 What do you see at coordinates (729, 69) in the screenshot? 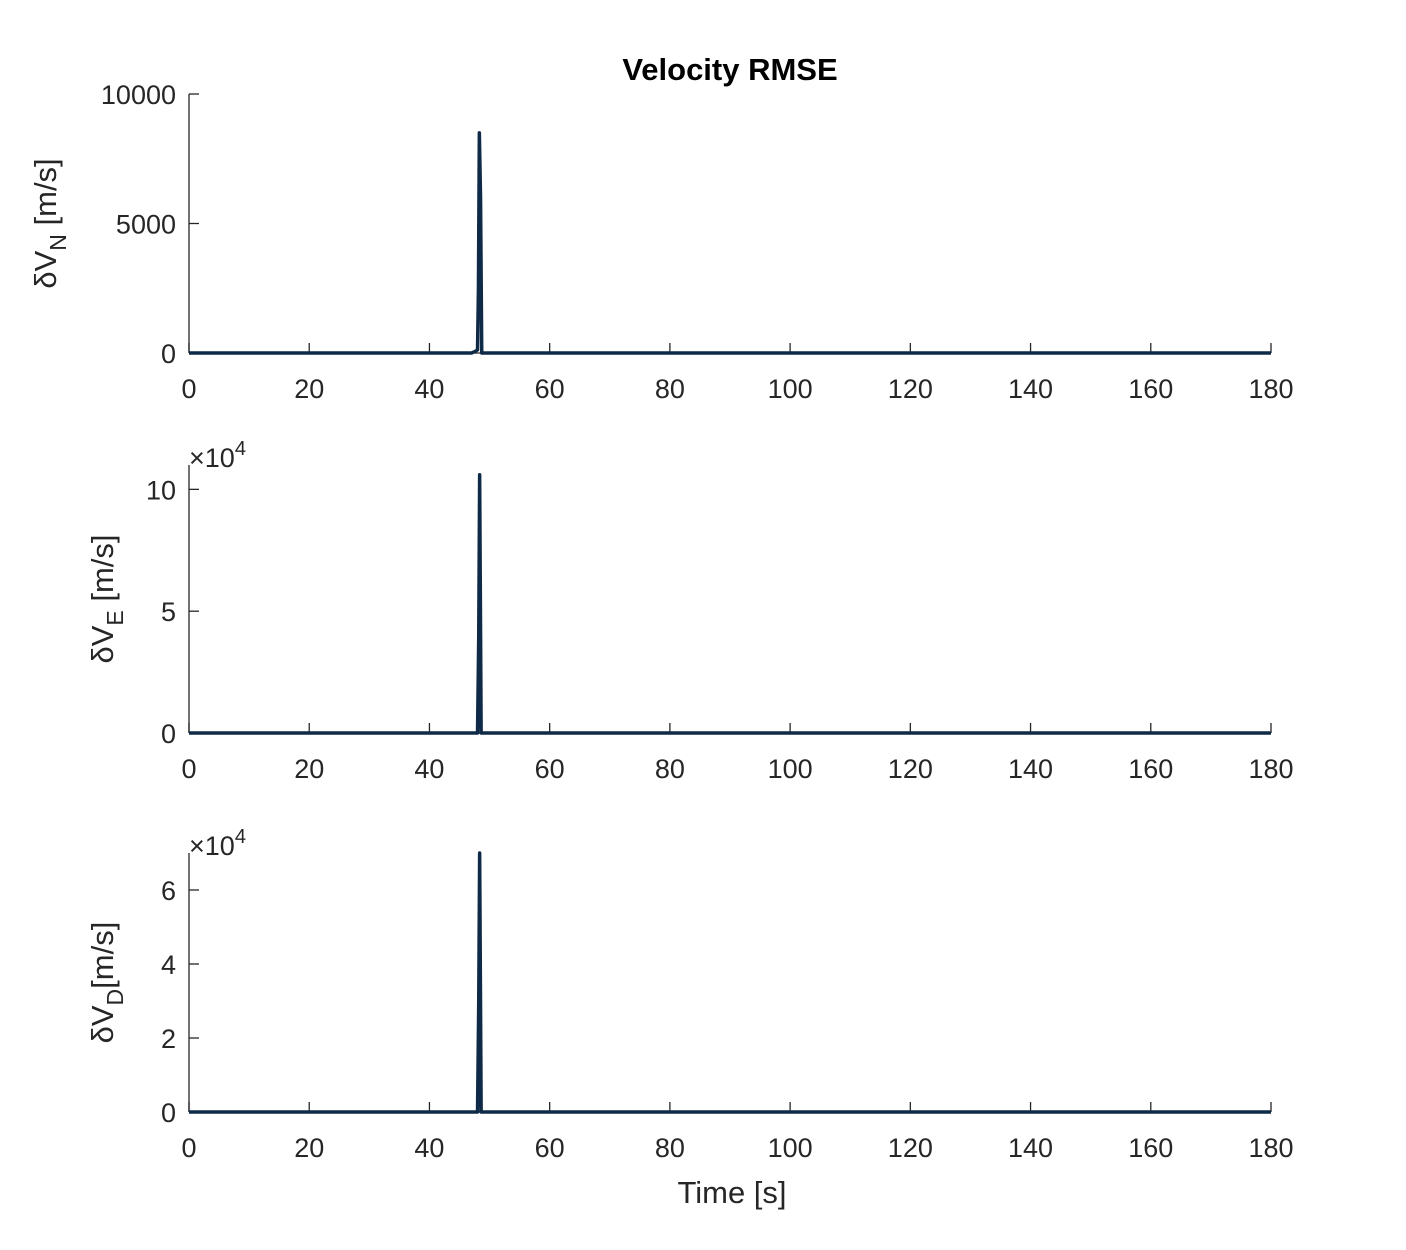
I see `figure-title: Velocity RMSE` at bounding box center [729, 69].